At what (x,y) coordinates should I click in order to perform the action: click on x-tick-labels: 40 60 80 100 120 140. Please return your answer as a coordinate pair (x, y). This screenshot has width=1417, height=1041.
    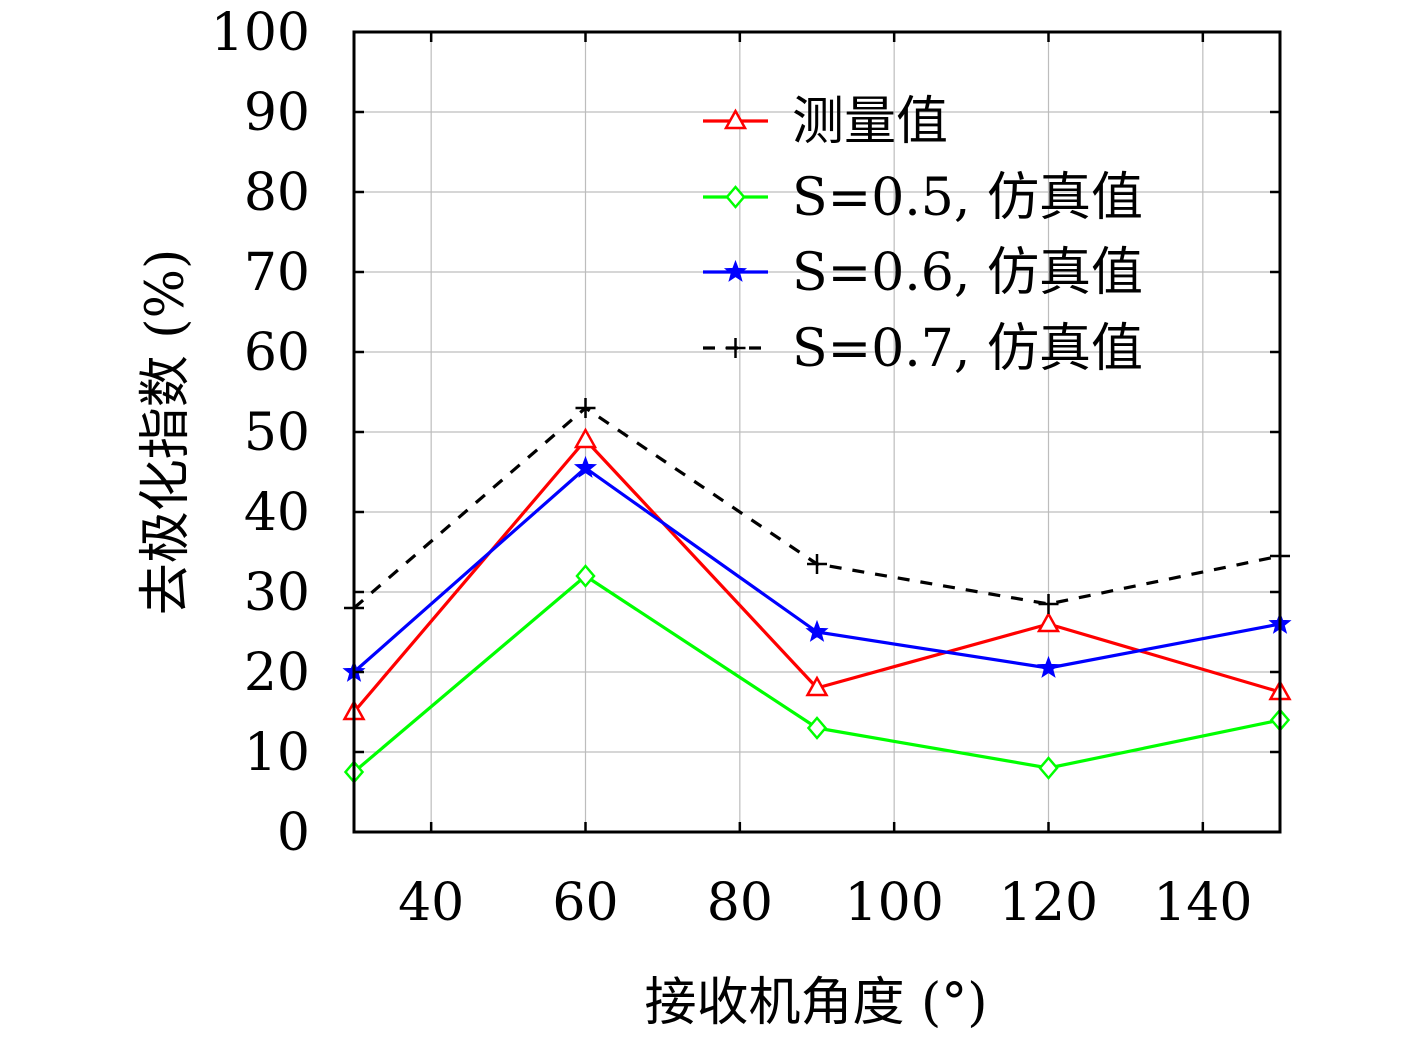
    Looking at the image, I should click on (825, 903).